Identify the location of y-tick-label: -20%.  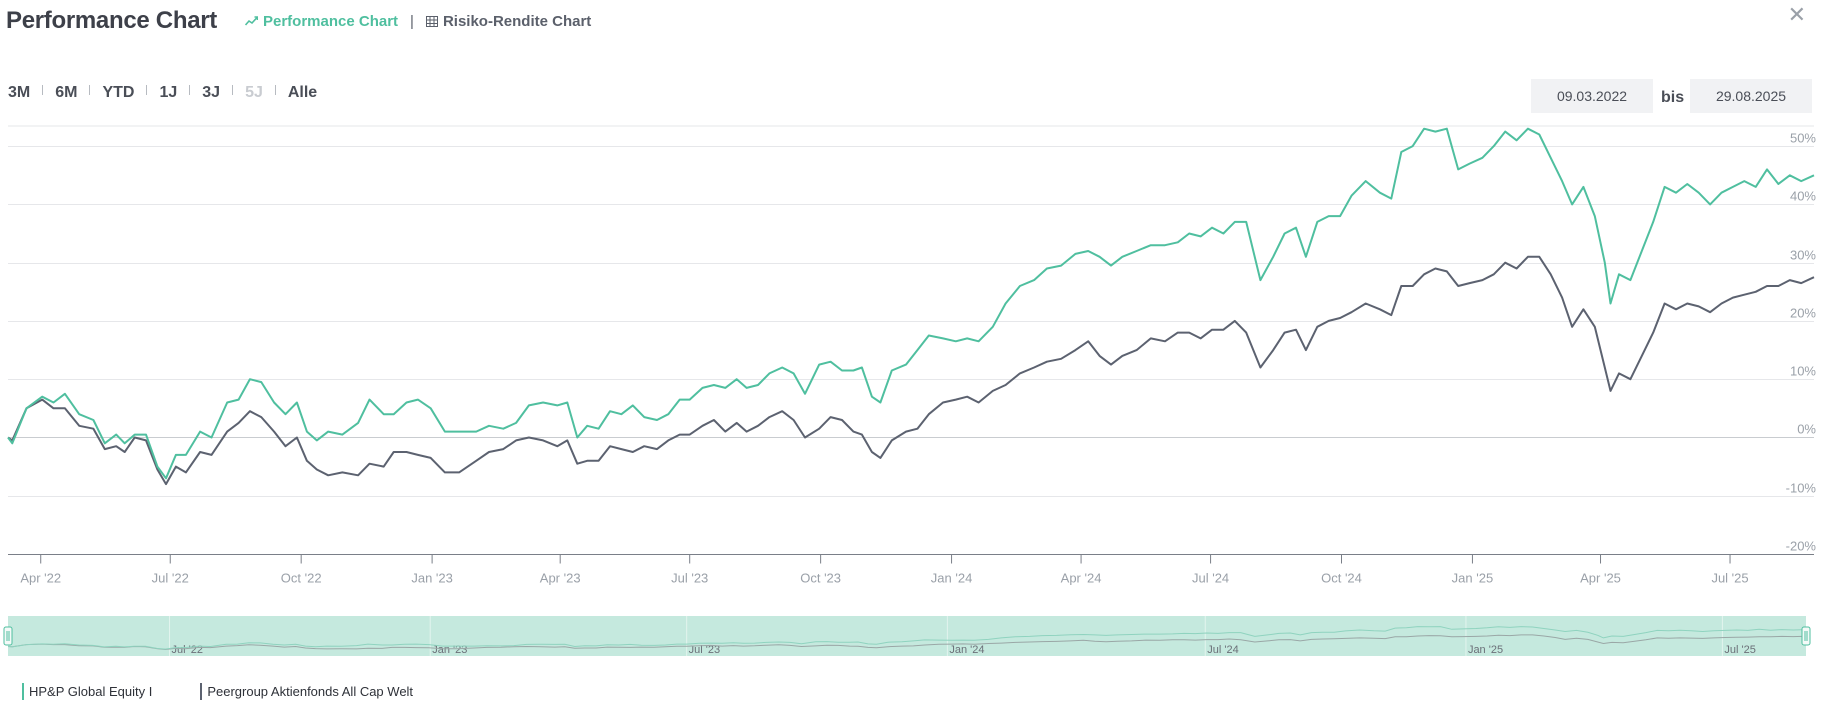
(1801, 546).